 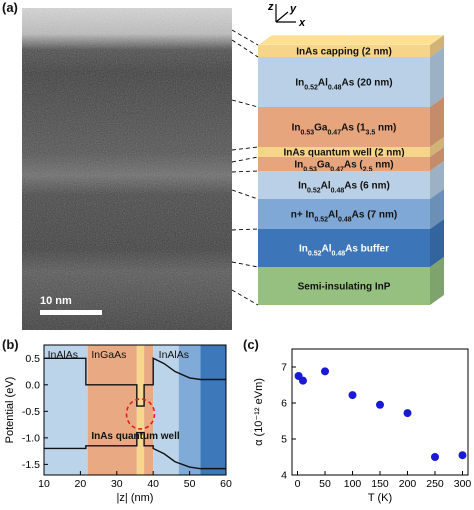 What do you see at coordinates (135, 436) in the screenshot?
I see `quantum-well-annotation: InAs quantum well` at bounding box center [135, 436].